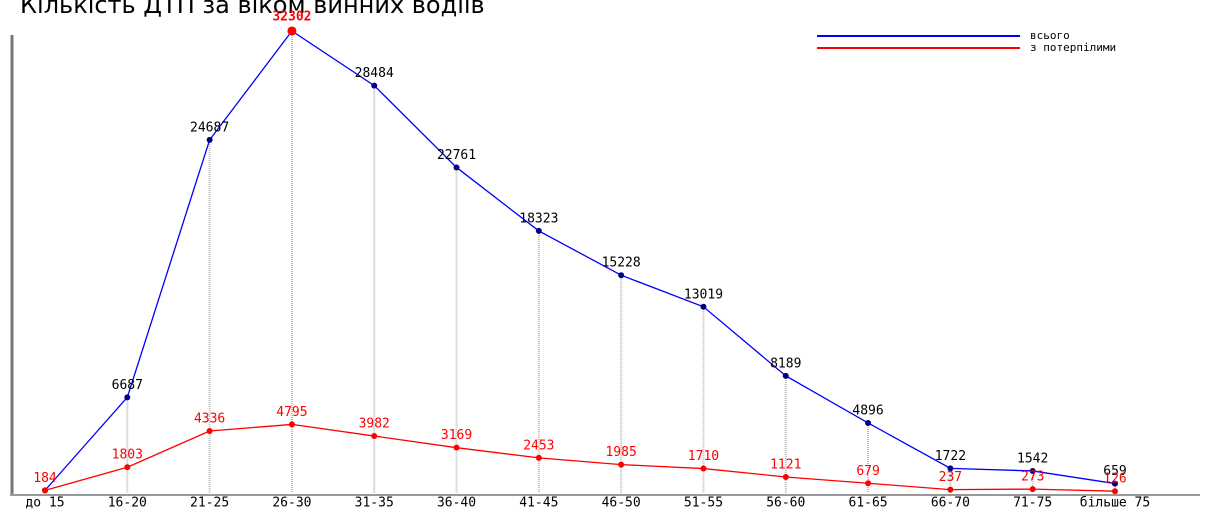 This screenshot has height=509, width=1206. What do you see at coordinates (1032, 502) in the screenshot?
I see `x-tick-label: 71-75` at bounding box center [1032, 502].